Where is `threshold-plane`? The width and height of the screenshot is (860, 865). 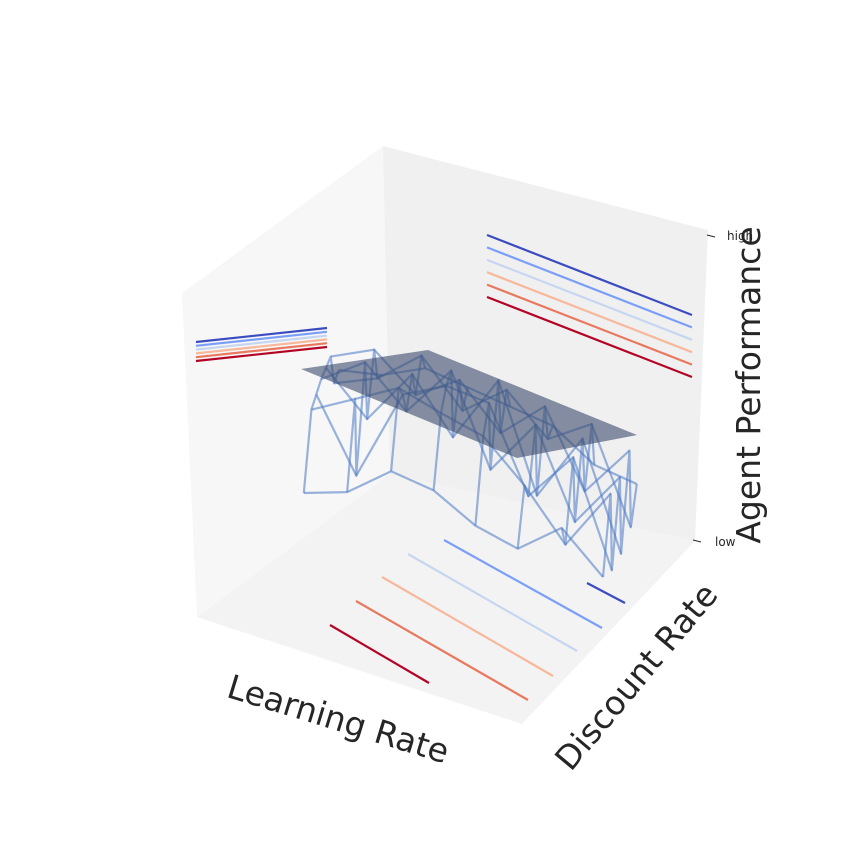 threshold-plane is located at coordinates (469, 404).